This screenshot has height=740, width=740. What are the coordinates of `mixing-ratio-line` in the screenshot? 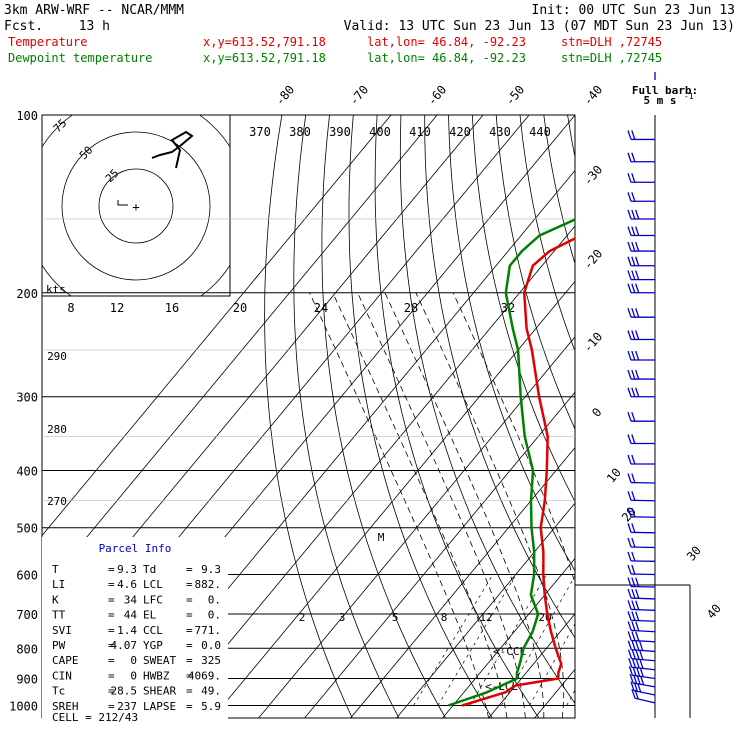 It's located at (508, 640).